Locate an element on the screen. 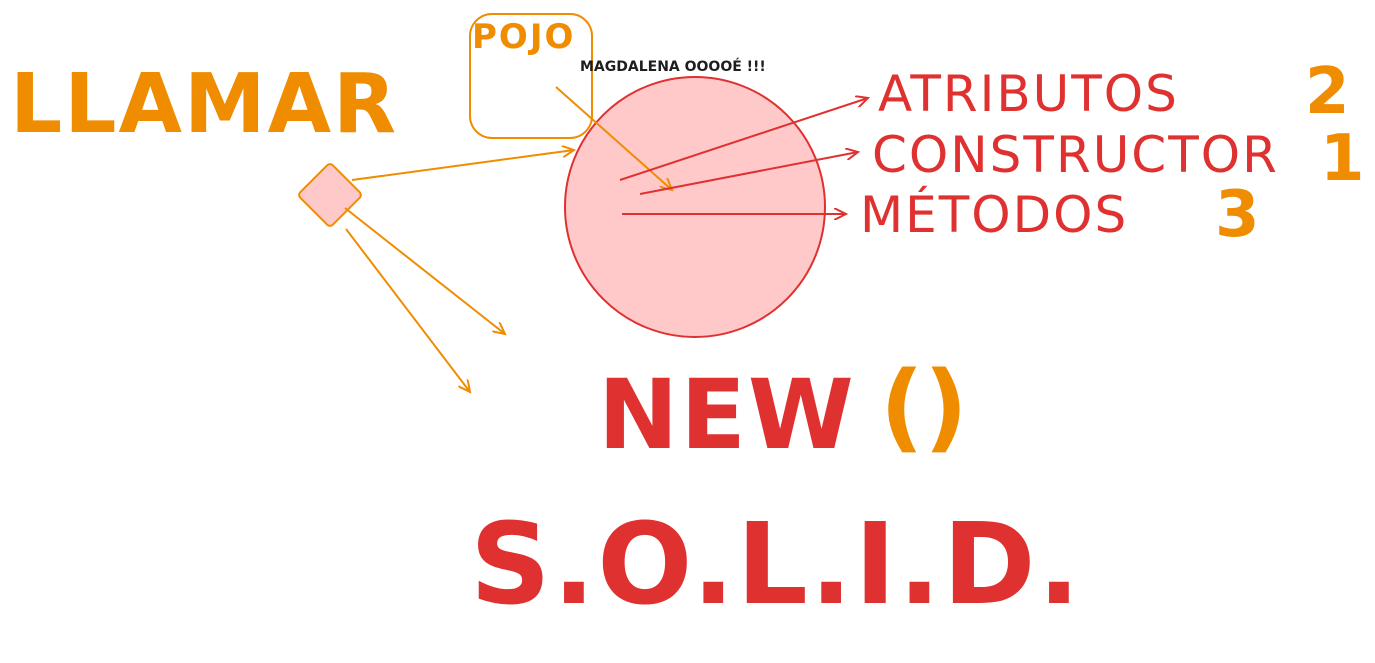  new-parens: () is located at coordinates (924, 407).